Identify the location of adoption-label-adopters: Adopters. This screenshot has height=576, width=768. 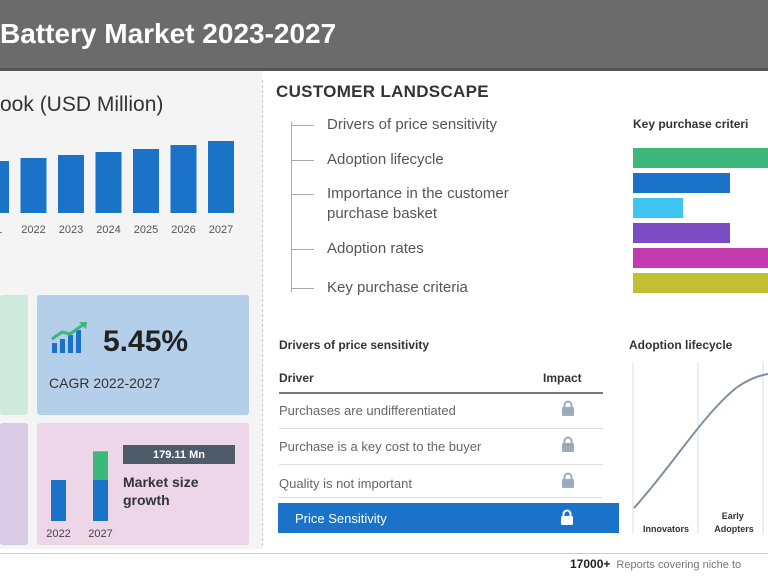
(734, 529).